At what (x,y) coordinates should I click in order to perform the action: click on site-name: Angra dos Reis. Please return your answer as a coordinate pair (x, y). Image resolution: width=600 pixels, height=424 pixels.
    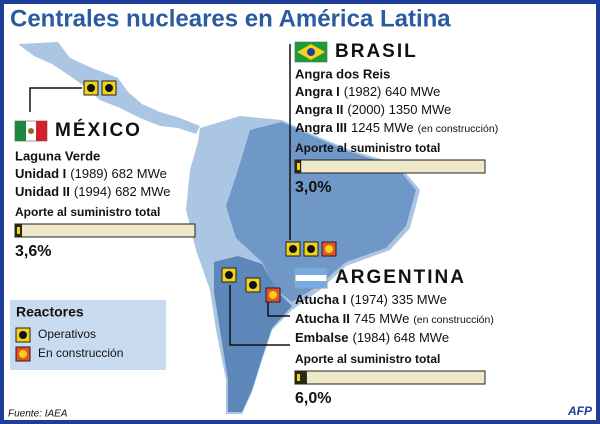
    Looking at the image, I should click on (342, 73).